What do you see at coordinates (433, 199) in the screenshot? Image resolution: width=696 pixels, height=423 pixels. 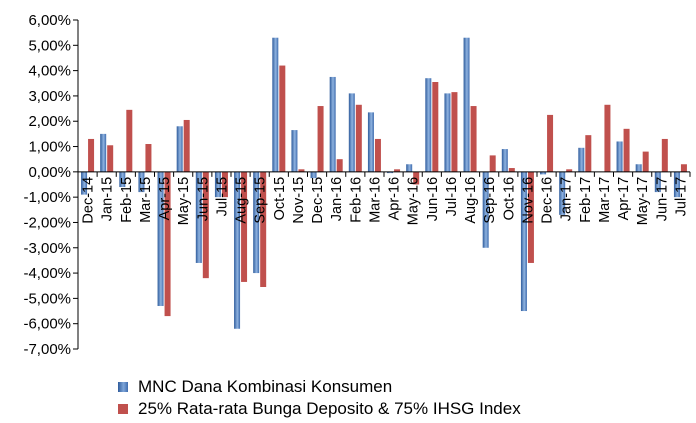 I see `x-tick-label: Jun-16` at bounding box center [433, 199].